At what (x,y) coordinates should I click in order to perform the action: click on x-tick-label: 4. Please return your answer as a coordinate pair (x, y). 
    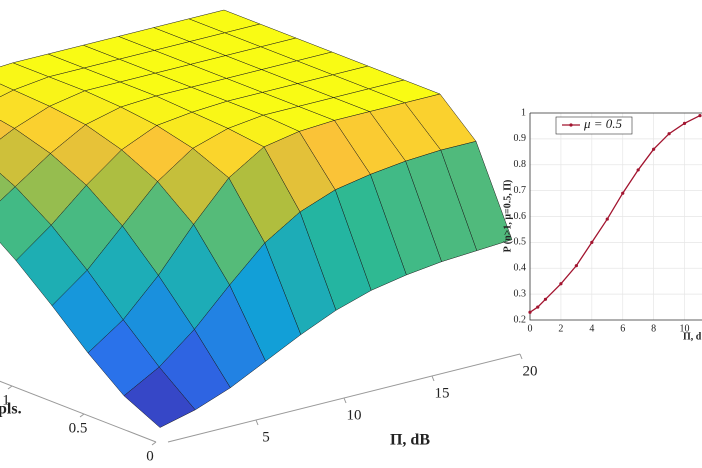
    Looking at the image, I should click on (591, 328).